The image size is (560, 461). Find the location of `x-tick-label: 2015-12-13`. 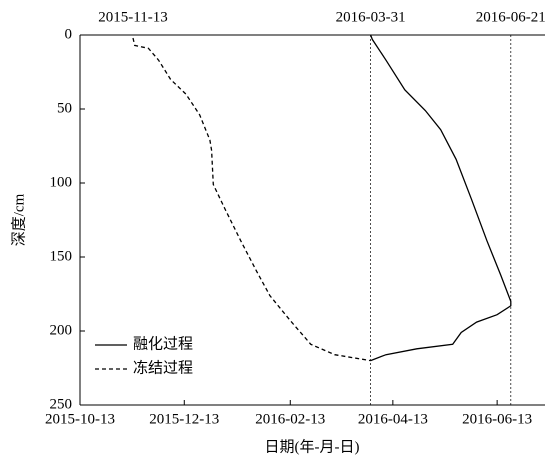

x-tick-label: 2015-12-13 is located at coordinates (184, 419).